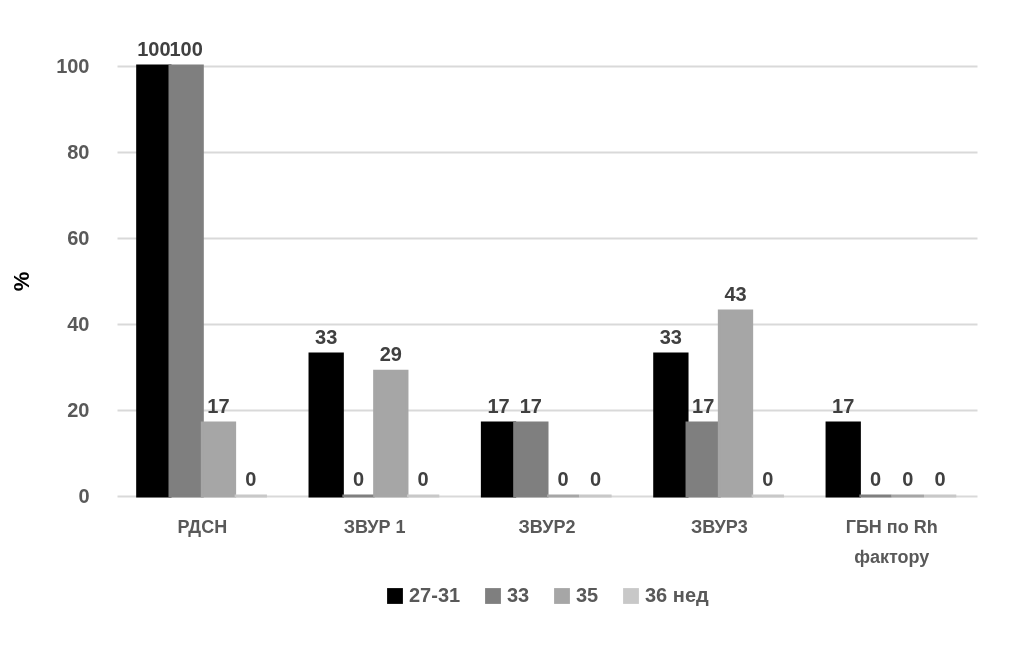 The height and width of the screenshot is (669, 1009). I want to click on y-tick-label: 80, so click(78, 151).